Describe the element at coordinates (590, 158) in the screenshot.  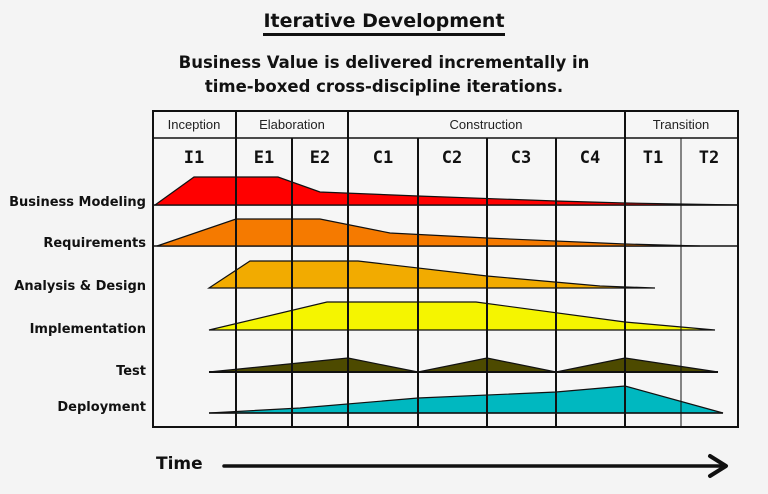
I see `iteration-c4: C4` at that location.